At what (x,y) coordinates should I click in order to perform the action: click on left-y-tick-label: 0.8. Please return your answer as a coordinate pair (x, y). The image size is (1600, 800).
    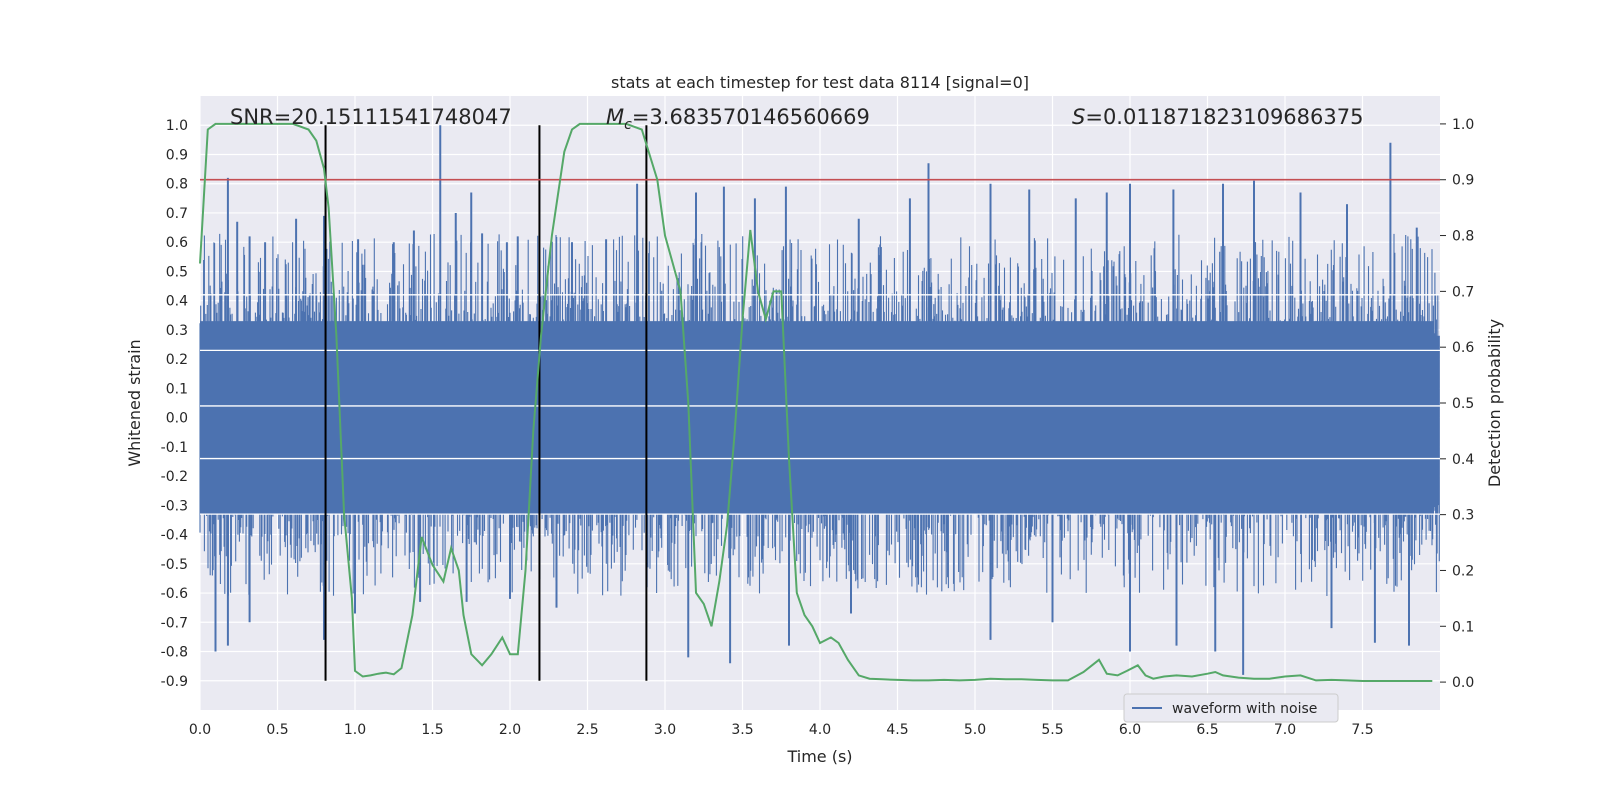
    Looking at the image, I should click on (177, 185).